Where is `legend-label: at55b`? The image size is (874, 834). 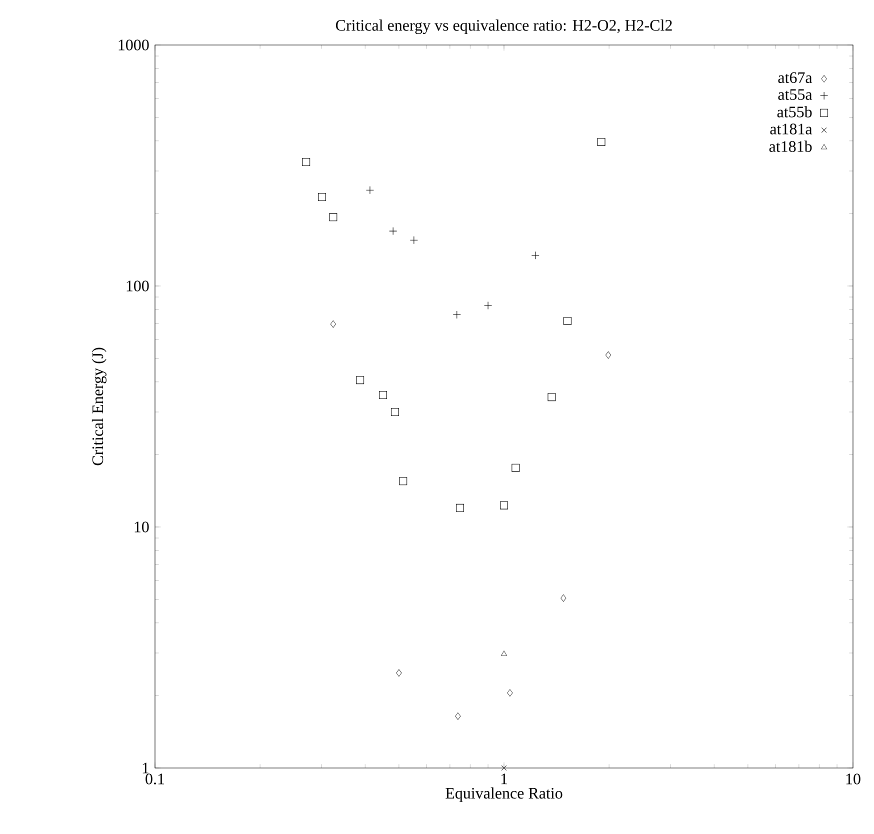
legend-label: at55b is located at coordinates (794, 112).